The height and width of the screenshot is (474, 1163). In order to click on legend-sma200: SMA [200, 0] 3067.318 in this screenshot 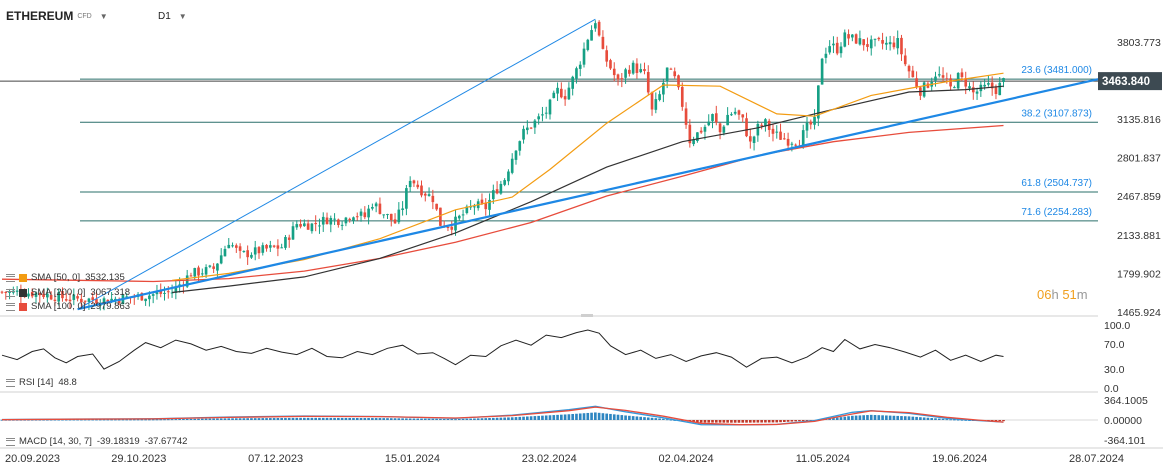, I will do `click(70, 292)`.